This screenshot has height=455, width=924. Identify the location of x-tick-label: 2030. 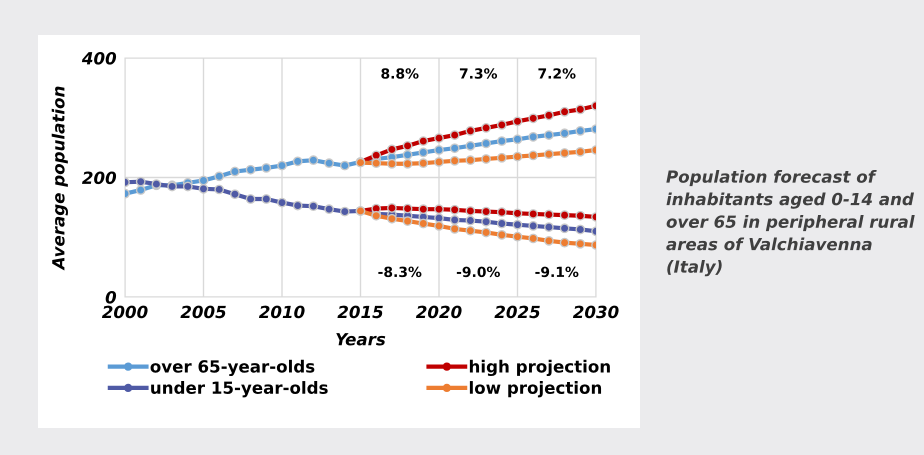
(595, 312).